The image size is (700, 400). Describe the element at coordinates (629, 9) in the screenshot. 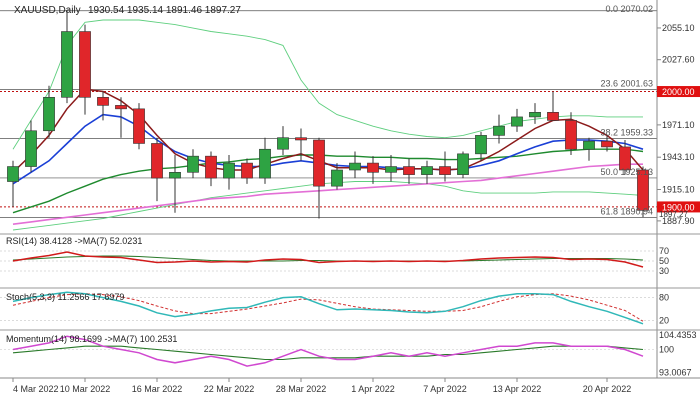

I see `fib-label-0: 0.0 2070.02` at that location.